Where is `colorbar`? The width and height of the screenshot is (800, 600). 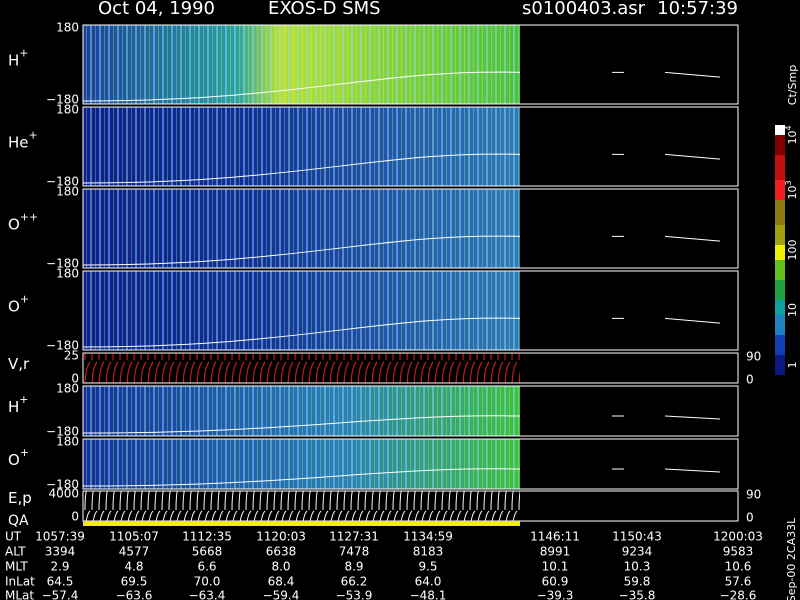
colorbar is located at coordinates (780, 250).